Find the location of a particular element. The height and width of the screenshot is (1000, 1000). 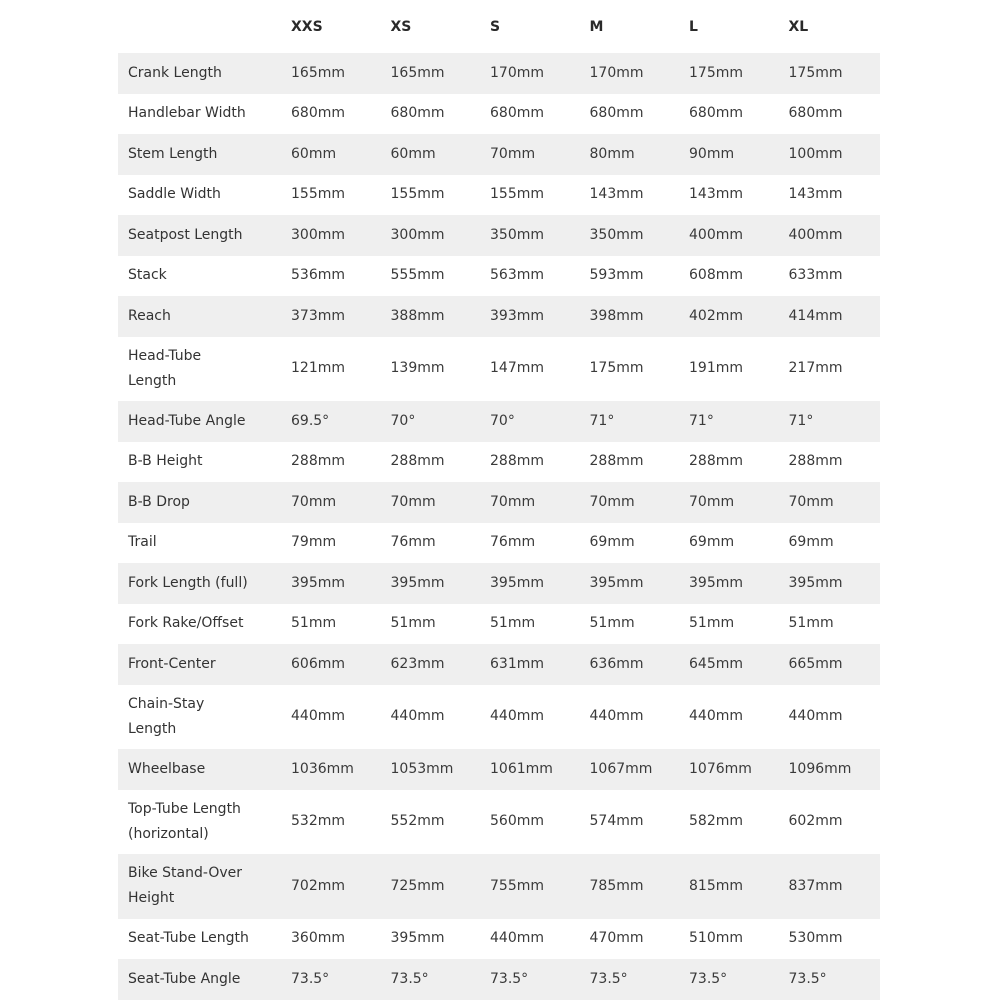

column-header: XXS is located at coordinates (307, 26).